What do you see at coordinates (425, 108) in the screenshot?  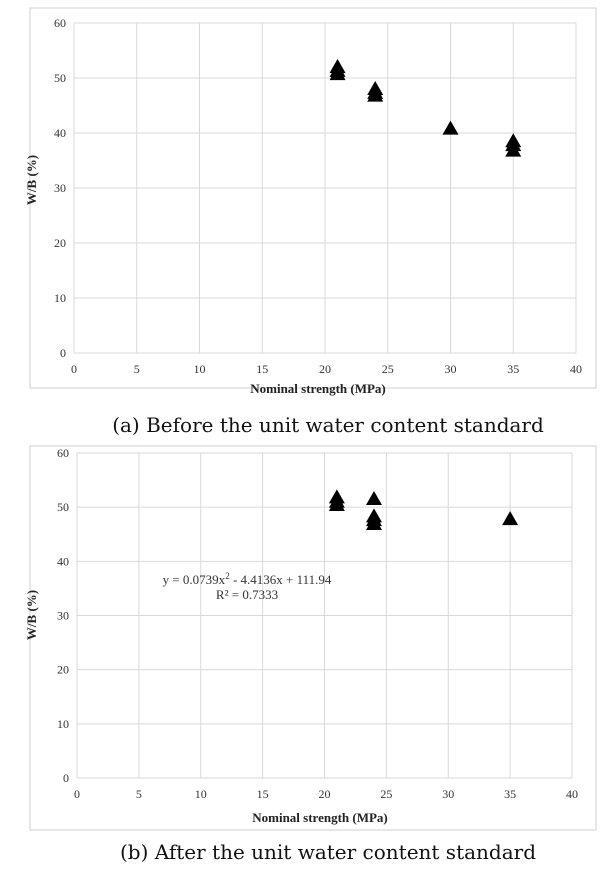 I see `chart-a-points` at bounding box center [425, 108].